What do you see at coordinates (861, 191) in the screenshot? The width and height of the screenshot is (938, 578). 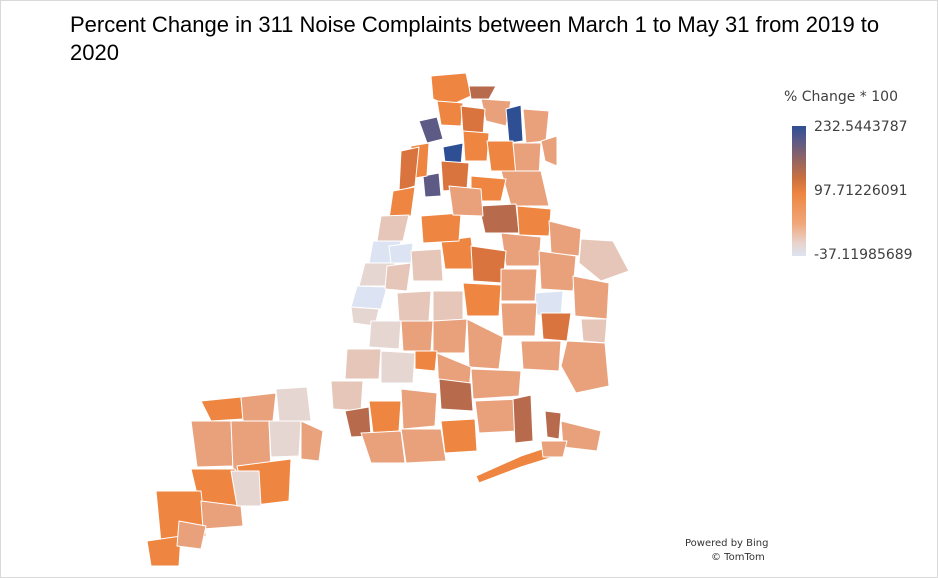 I see `legend-mid-label: 97.71226091` at bounding box center [861, 191].